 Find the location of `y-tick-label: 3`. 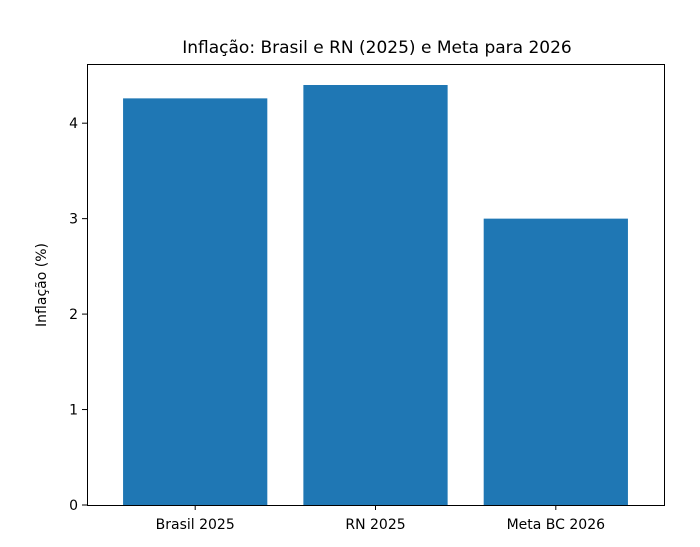

y-tick-label: 3 is located at coordinates (73, 220).